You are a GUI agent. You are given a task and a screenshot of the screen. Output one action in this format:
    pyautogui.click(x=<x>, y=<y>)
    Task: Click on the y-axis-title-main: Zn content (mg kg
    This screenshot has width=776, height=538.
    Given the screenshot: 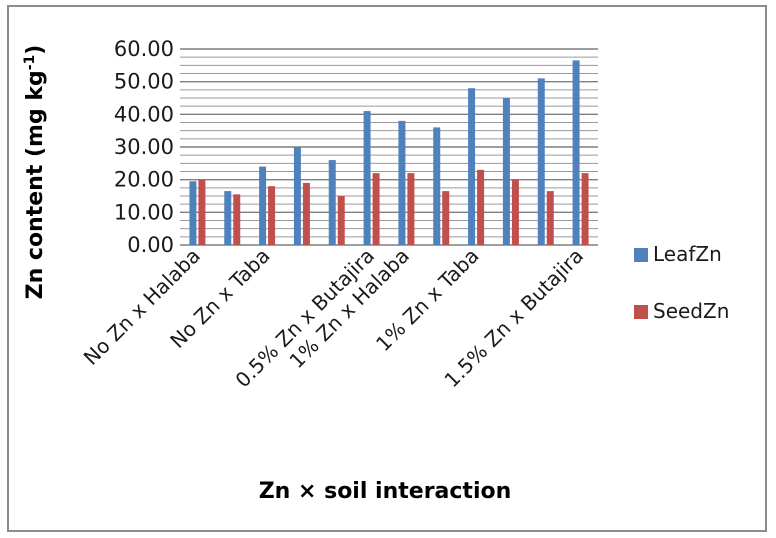 What is the action you would take?
    pyautogui.click(x=35, y=184)
    